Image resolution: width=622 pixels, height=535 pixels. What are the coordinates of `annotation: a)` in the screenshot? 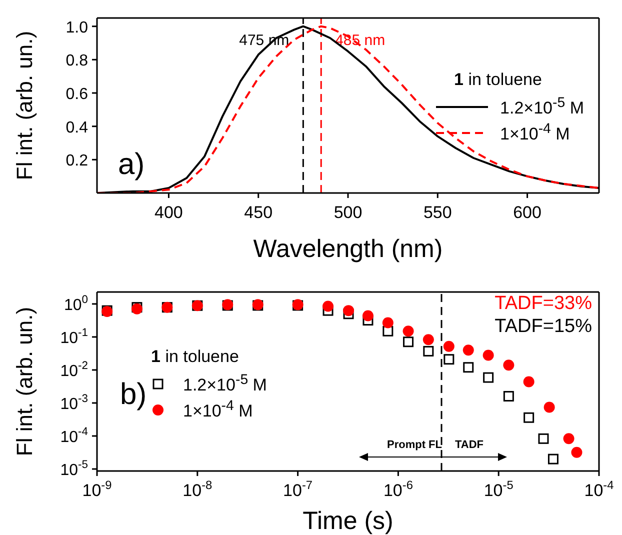 It's located at (131, 165).